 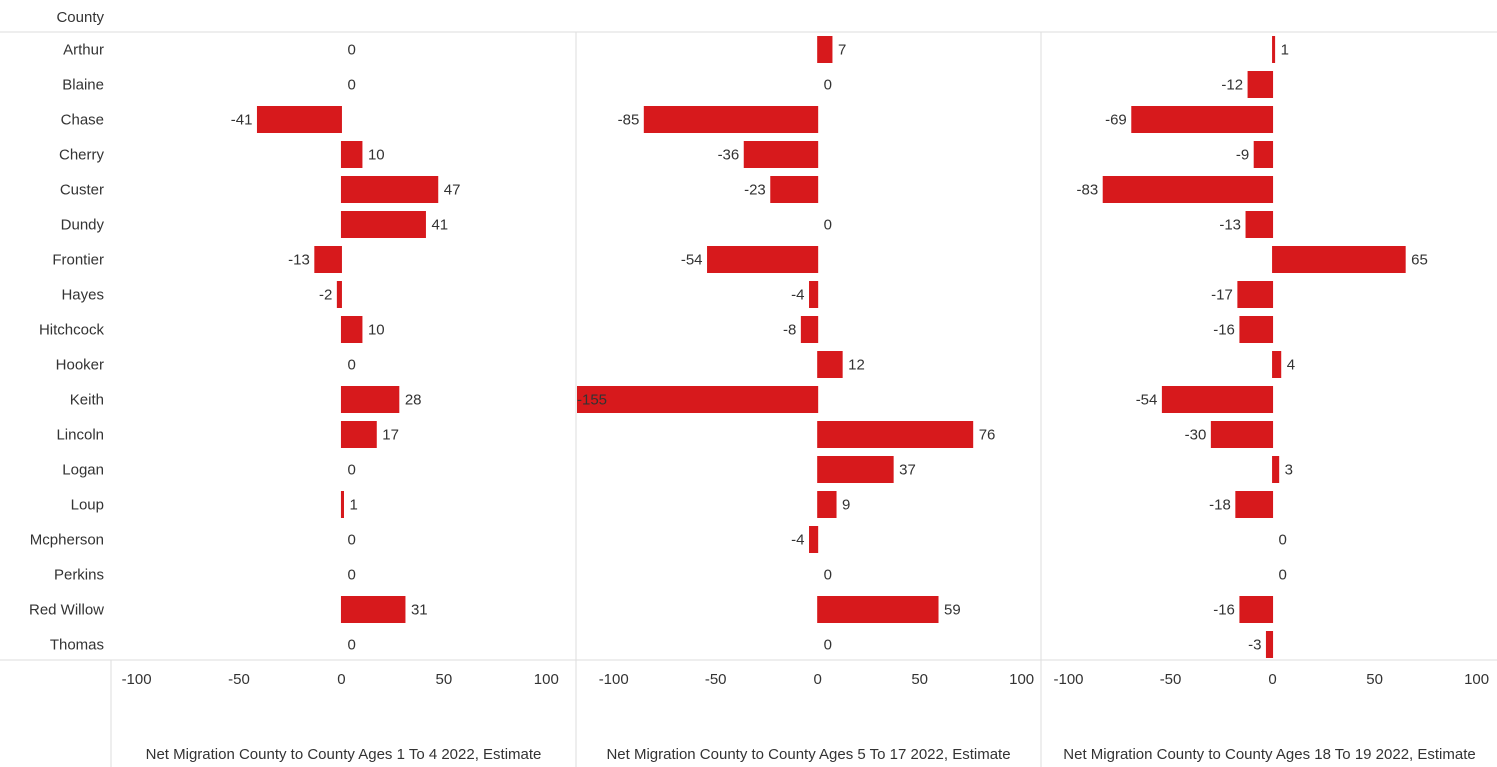 What do you see at coordinates (987, 434) in the screenshot?
I see `value-label: 76` at bounding box center [987, 434].